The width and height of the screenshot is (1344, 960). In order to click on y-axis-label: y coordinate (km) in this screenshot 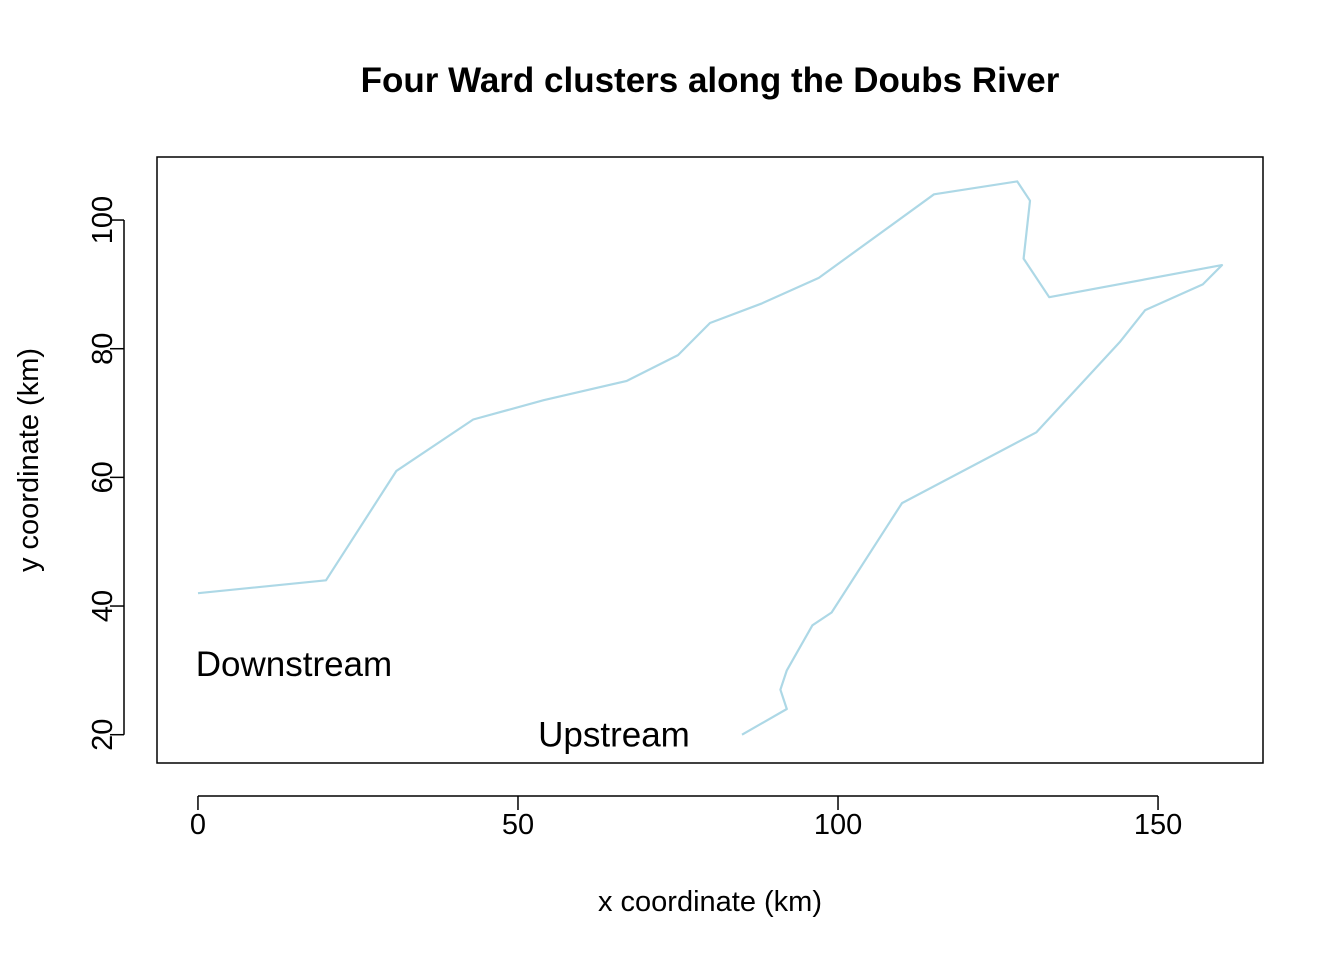, I will do `click(29, 460)`.